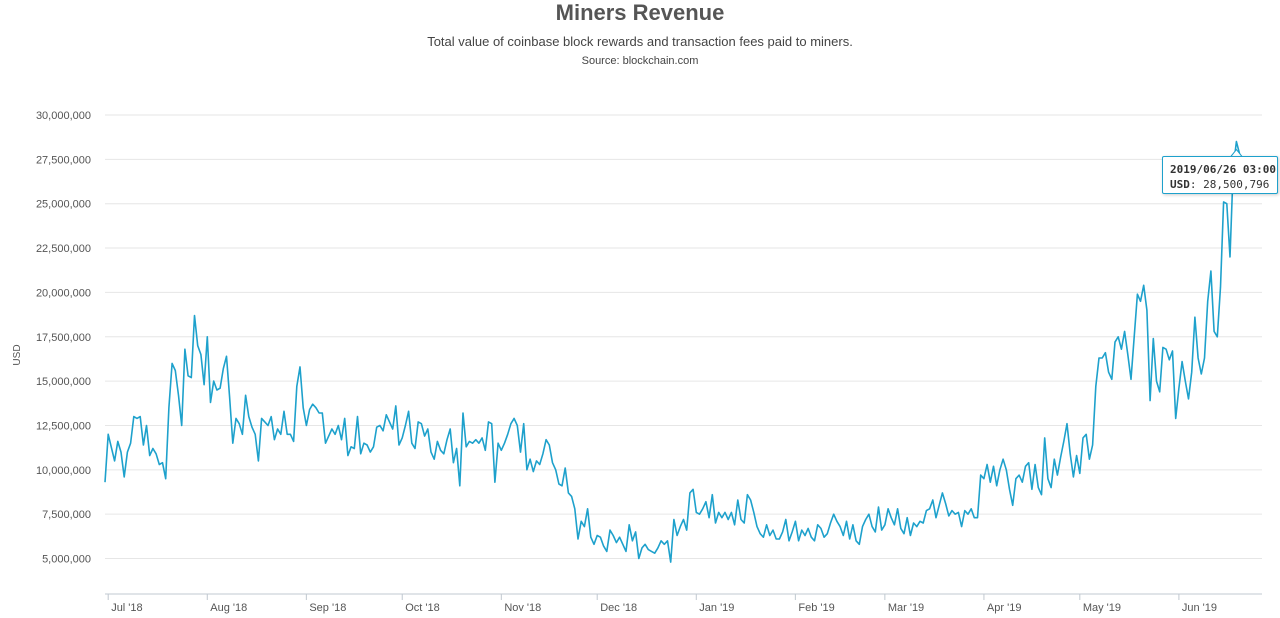  What do you see at coordinates (327, 608) in the screenshot?
I see `x-tick-label: Sep '18` at bounding box center [327, 608].